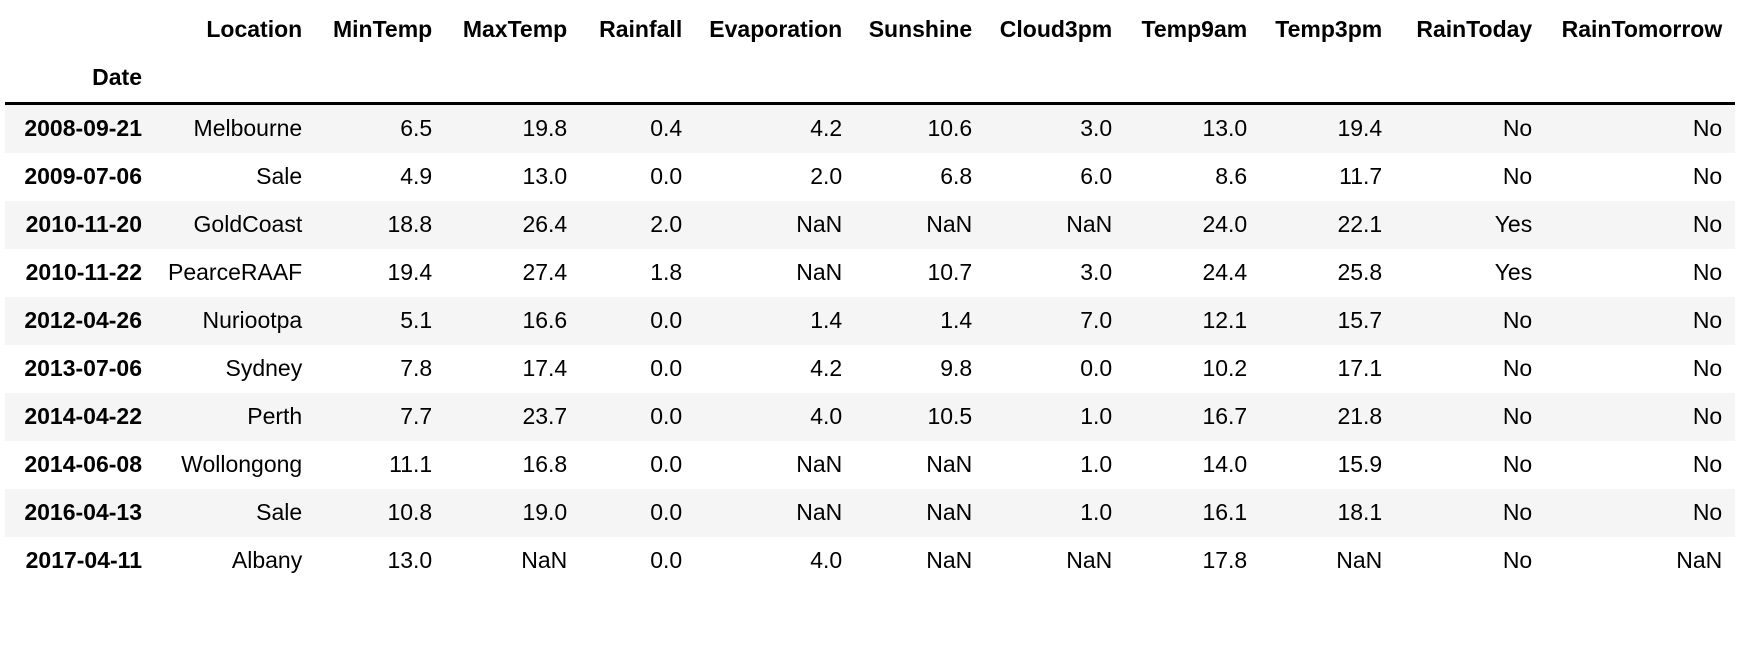 This screenshot has width=1754, height=660. Describe the element at coordinates (545, 128) in the screenshot. I see `cell-maxtemp: 19.8` at that location.